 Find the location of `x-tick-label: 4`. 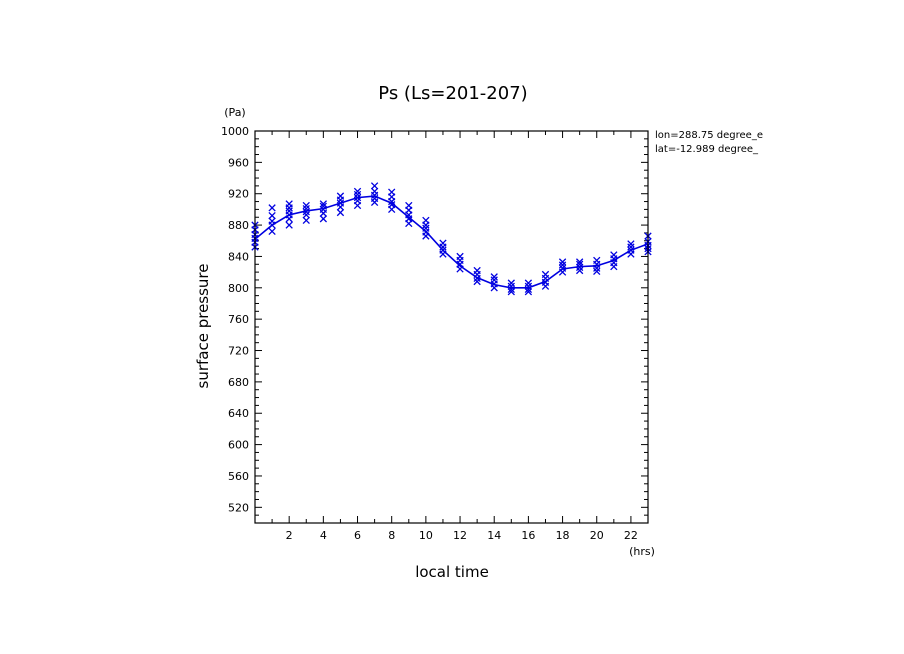

x-tick-label: 4 is located at coordinates (323, 535).